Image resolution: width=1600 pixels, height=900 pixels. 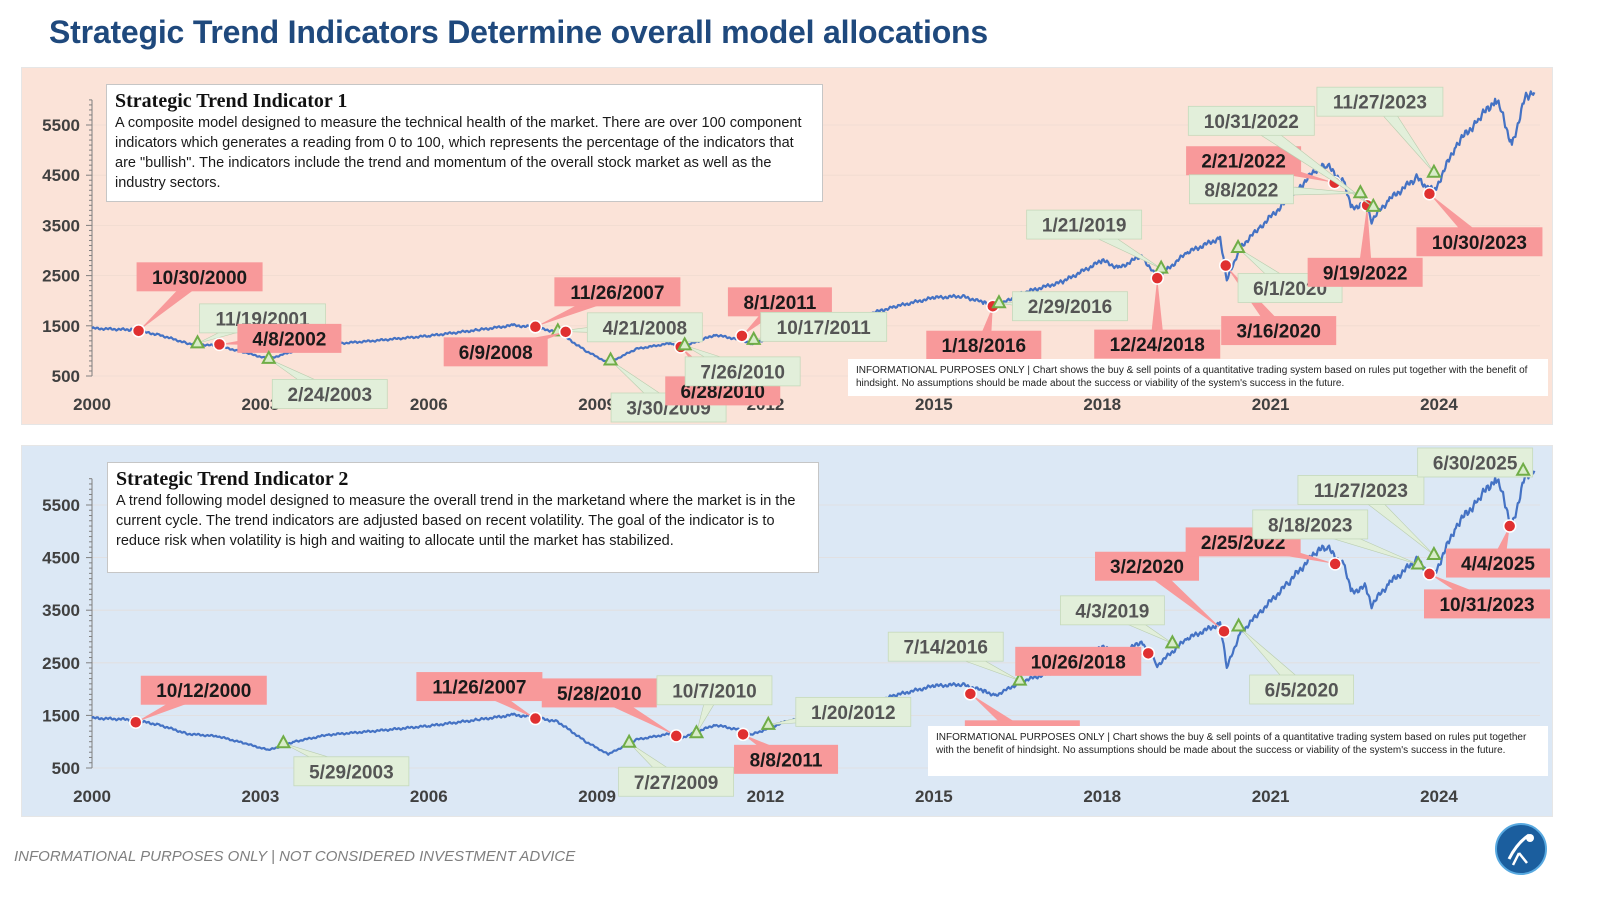 What do you see at coordinates (934, 796) in the screenshot?
I see `x-tick-label: 2015` at bounding box center [934, 796].